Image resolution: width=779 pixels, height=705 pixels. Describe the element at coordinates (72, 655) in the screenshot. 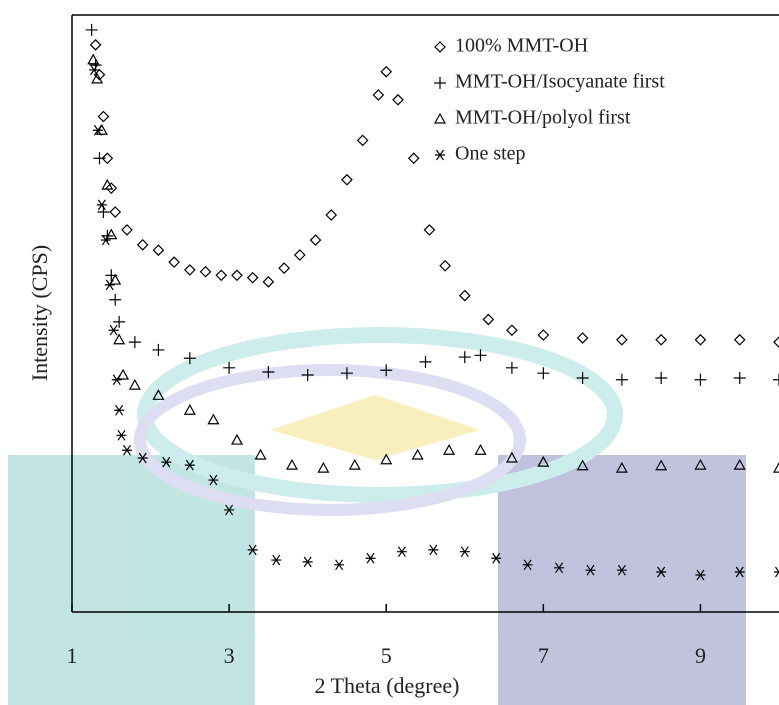

I see `x-tick-label: 1` at that location.